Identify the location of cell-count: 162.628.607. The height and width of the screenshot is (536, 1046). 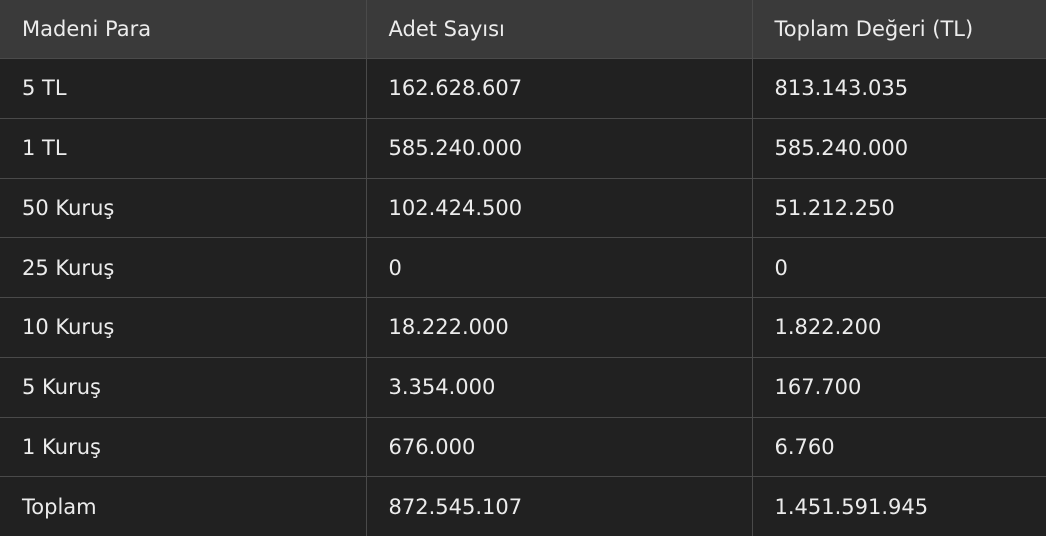
(559, 88).